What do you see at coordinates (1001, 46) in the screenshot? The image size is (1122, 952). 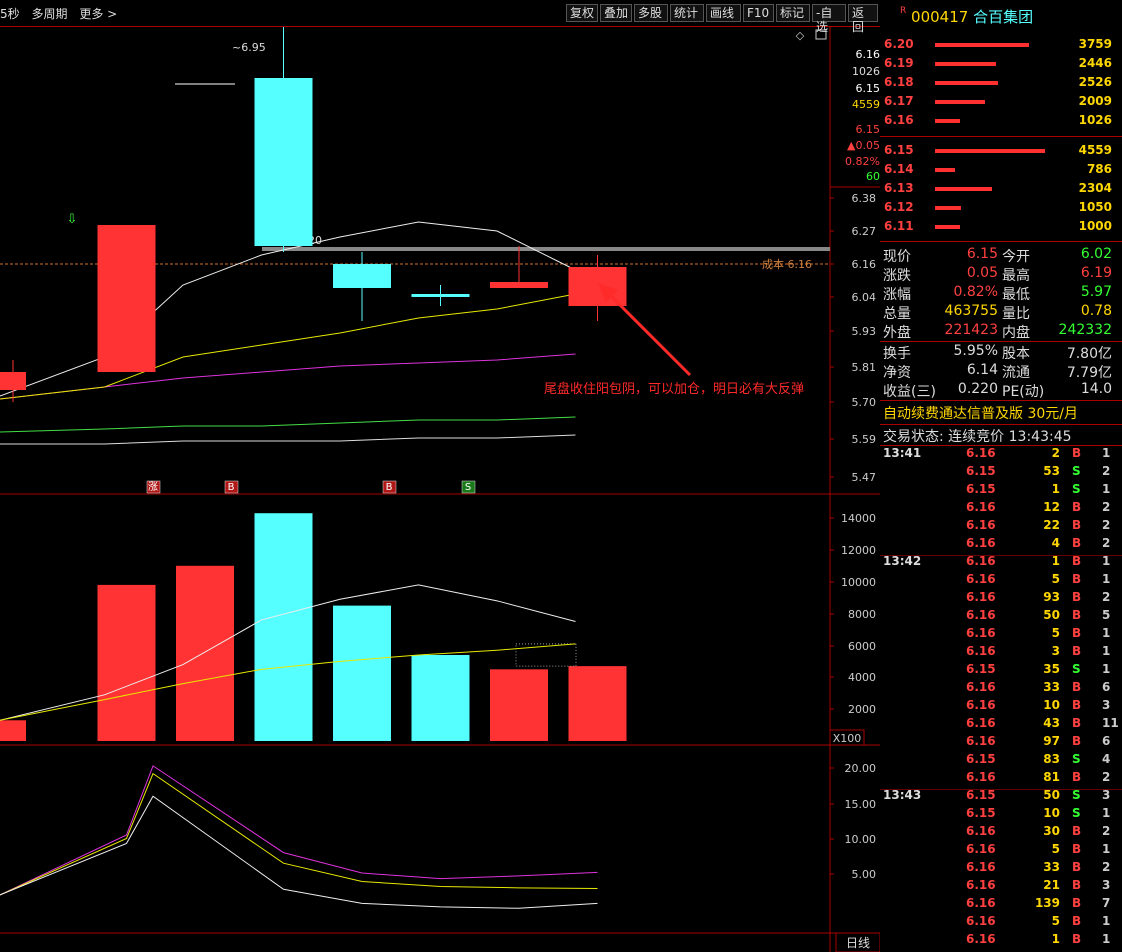 I see `ask-row: 6.20 3759` at bounding box center [1001, 46].